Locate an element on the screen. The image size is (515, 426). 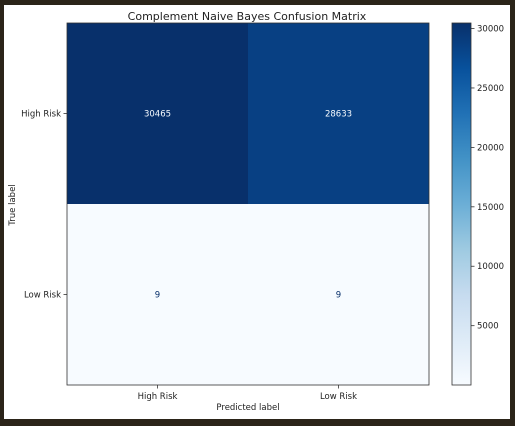
colorbar-ticks: 5000 10000 15000 20000 25000 30000 is located at coordinates (487, 178).